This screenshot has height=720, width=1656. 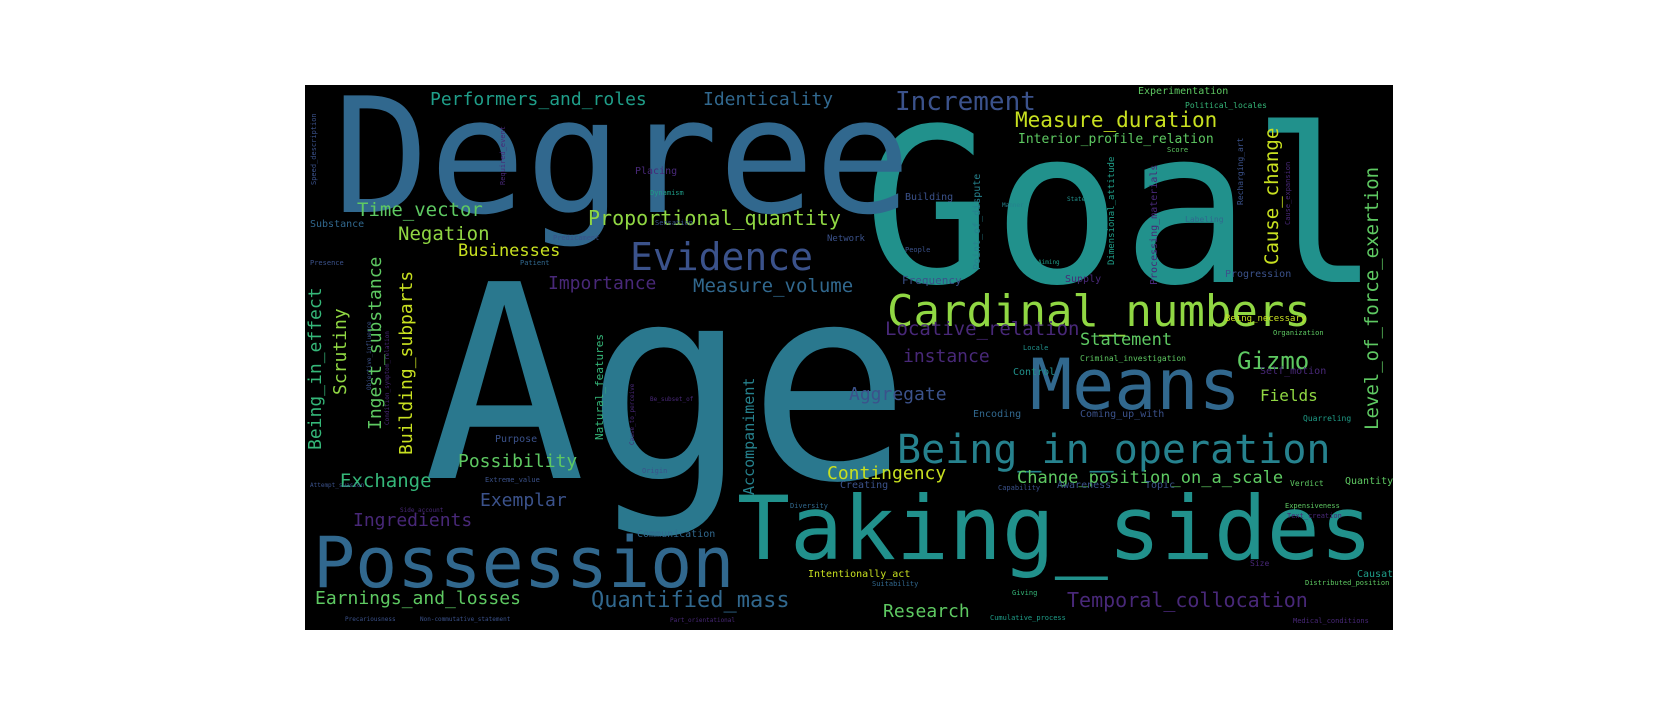 What do you see at coordinates (1013, 205) in the screenshot?
I see `word-manner: Manner` at bounding box center [1013, 205].